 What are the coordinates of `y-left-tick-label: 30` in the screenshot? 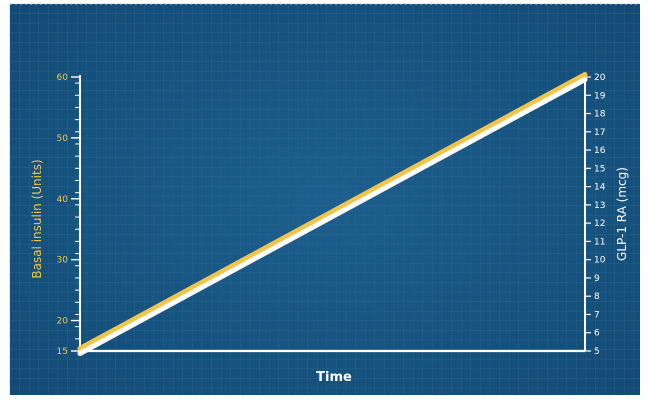 It's located at (63, 261).